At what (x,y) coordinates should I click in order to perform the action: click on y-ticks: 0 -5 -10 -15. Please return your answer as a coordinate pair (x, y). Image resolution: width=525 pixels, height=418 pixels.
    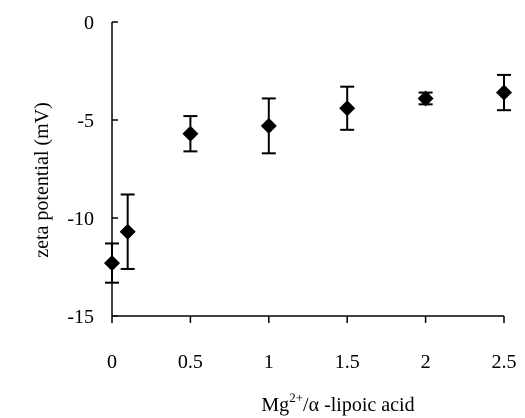
    Looking at the image, I should click on (92, 170).